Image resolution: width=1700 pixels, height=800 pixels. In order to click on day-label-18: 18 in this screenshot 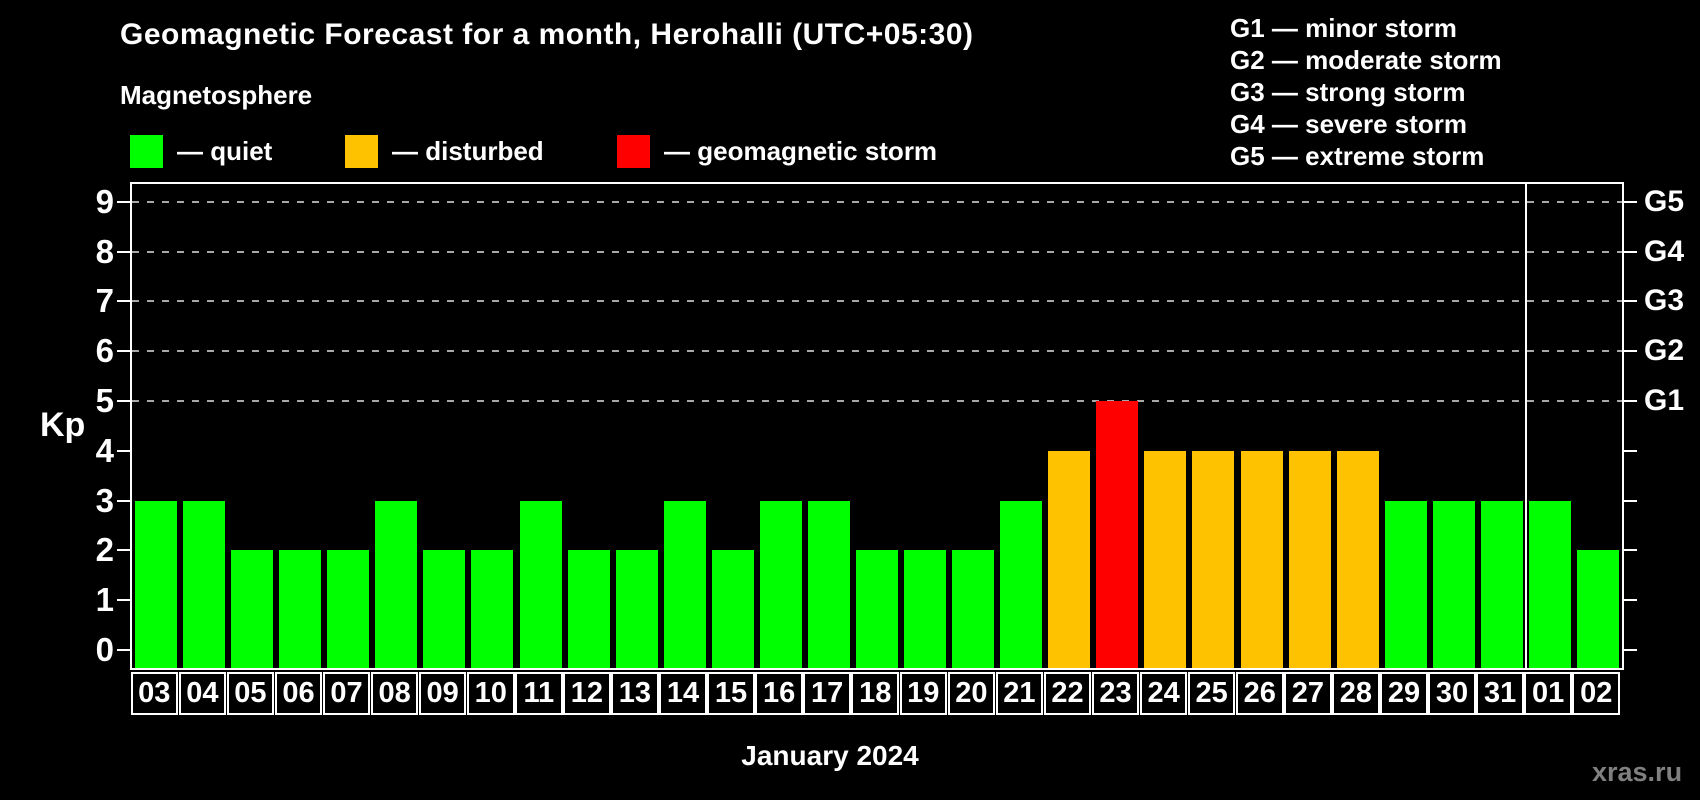, I will do `click(875, 693)`.